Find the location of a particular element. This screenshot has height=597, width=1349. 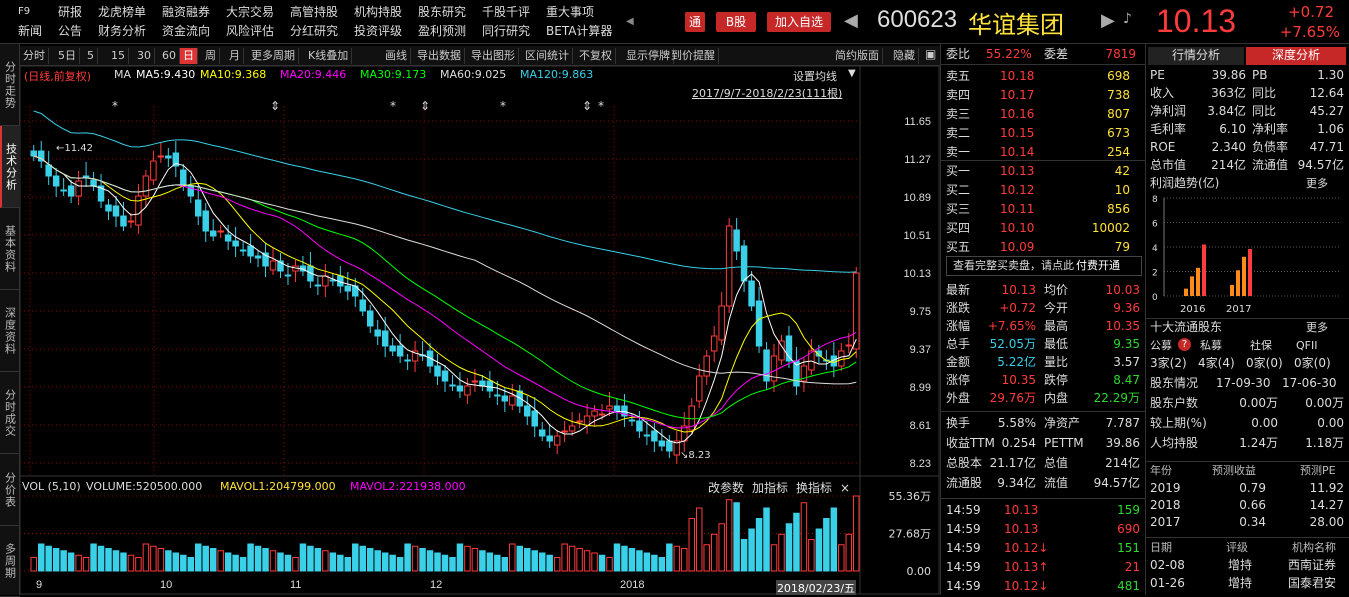

bell-icon: ♪ is located at coordinates (1127, 19).